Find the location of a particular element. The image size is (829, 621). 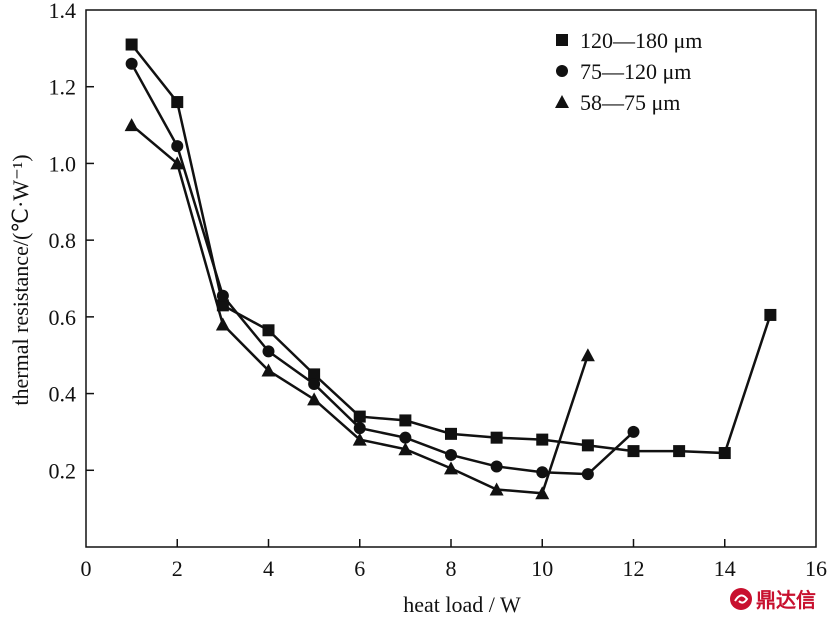

x-tick-label: 14 is located at coordinates (725, 568).